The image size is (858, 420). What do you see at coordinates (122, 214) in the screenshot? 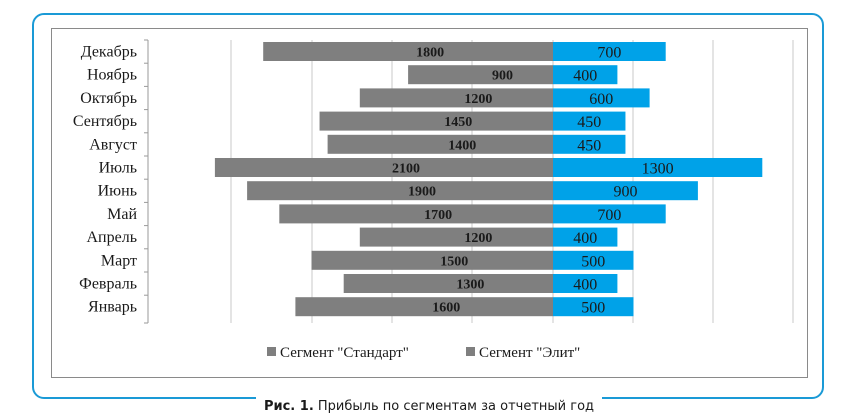
I see `category-label-4: Май` at bounding box center [122, 214].